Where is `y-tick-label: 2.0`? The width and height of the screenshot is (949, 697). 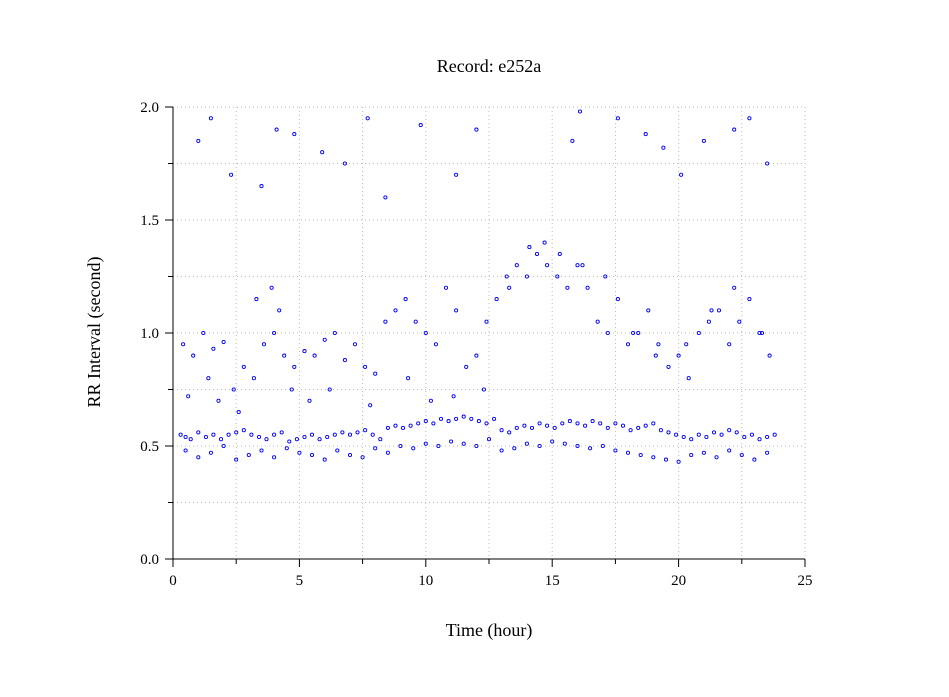 y-tick-label: 2.0 is located at coordinates (149, 108).